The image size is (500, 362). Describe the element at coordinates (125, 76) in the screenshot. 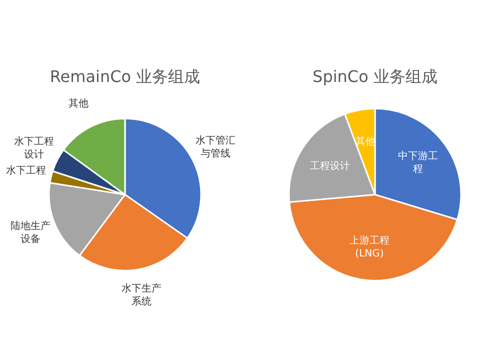

I see `chart-title: RemainCo 业务组成` at that location.